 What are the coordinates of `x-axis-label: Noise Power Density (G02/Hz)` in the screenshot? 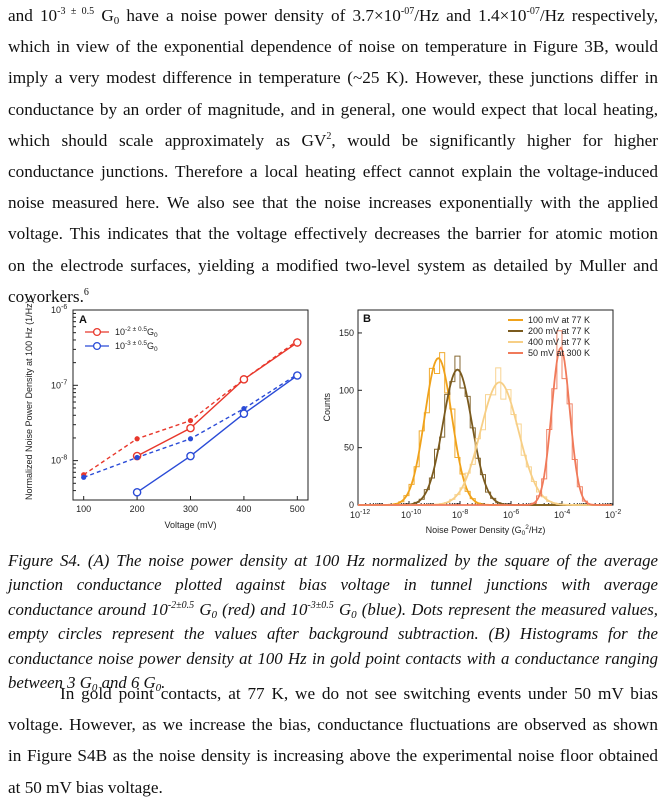 It's located at (486, 530).